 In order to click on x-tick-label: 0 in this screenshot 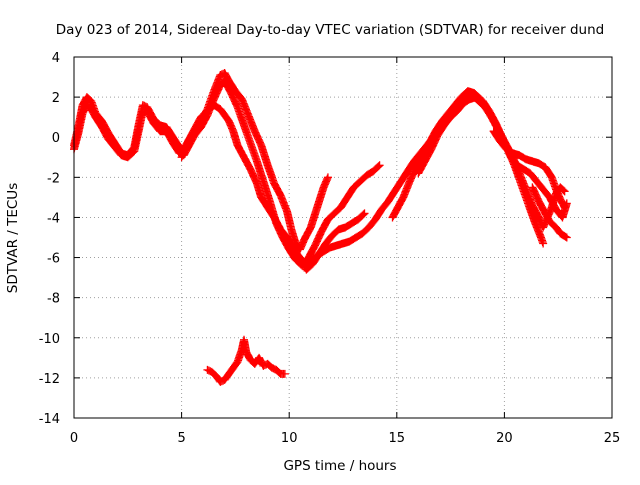, I will do `click(74, 438)`.